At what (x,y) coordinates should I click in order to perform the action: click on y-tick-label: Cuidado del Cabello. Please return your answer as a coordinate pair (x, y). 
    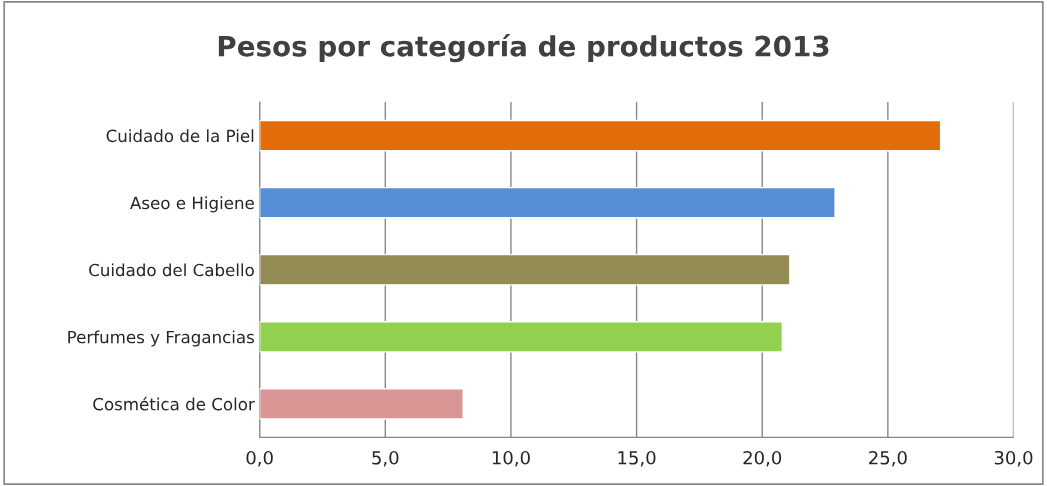
    Looking at the image, I should click on (171, 270).